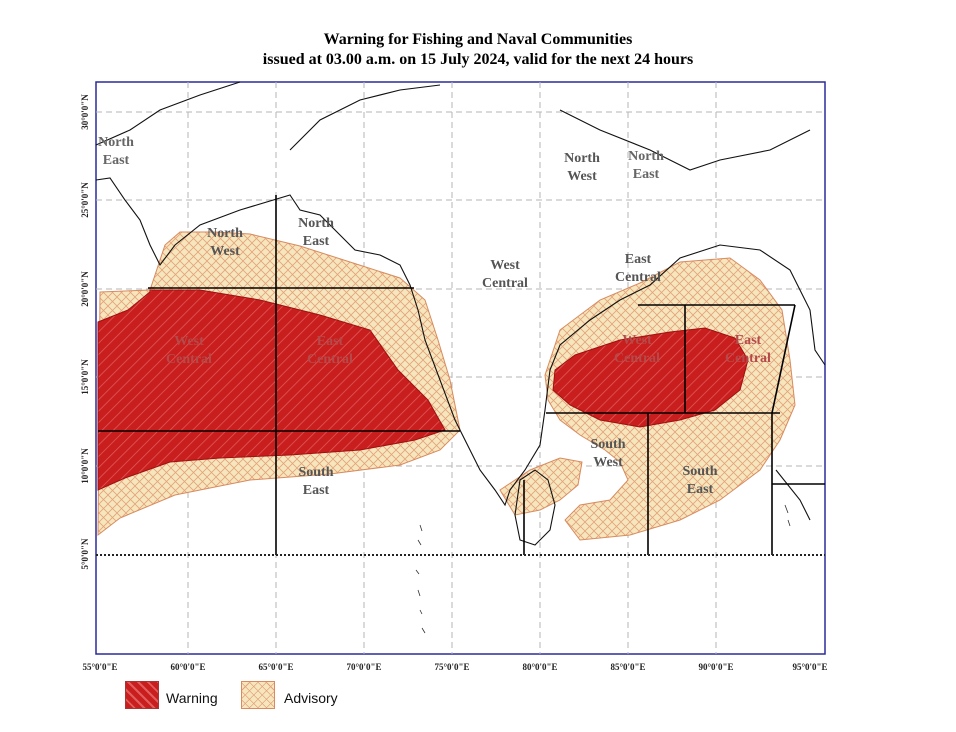 Image resolution: width=956 pixels, height=732 pixels. Describe the element at coordinates (85, 554) in the screenshot. I see `y-tick: 5°0'0"N` at that location.